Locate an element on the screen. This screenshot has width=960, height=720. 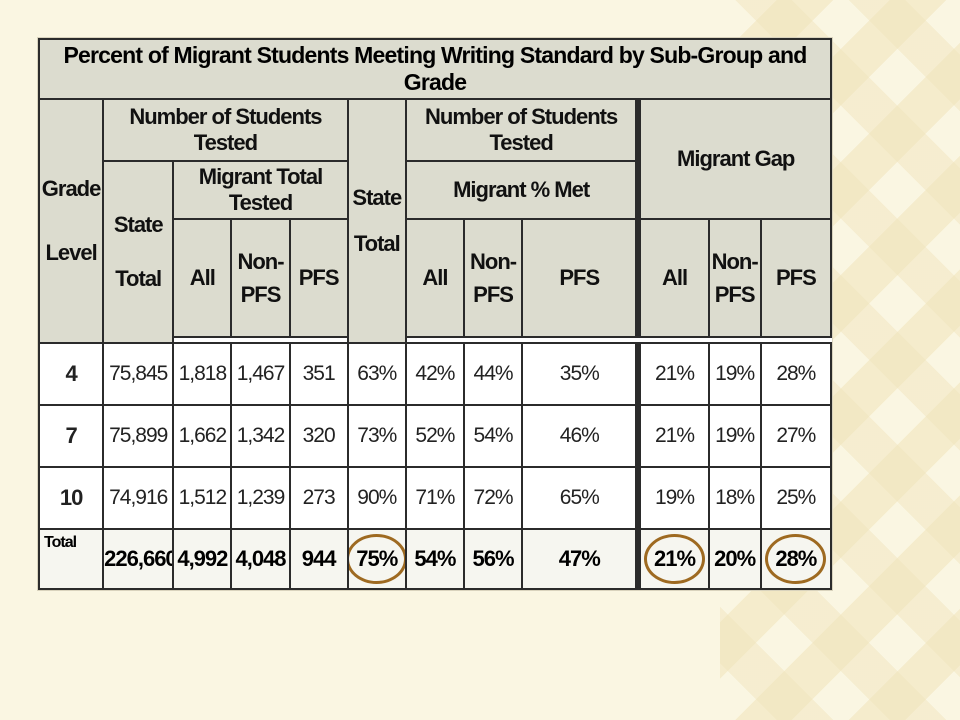
met-nonpfs-cell: 54% is located at coordinates (493, 436).